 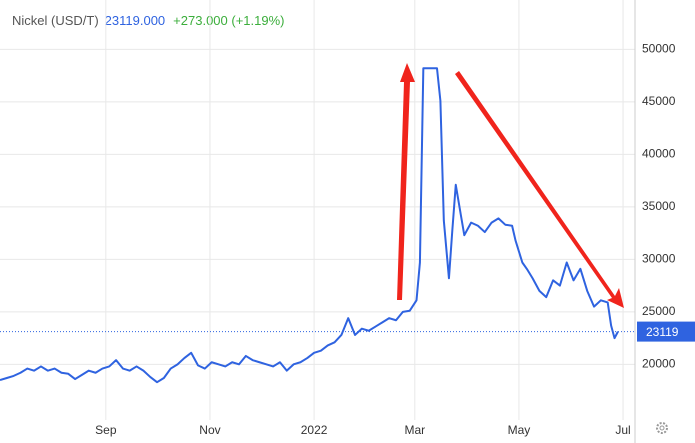 What do you see at coordinates (519, 430) in the screenshot?
I see `x-tick-label: May` at bounding box center [519, 430].